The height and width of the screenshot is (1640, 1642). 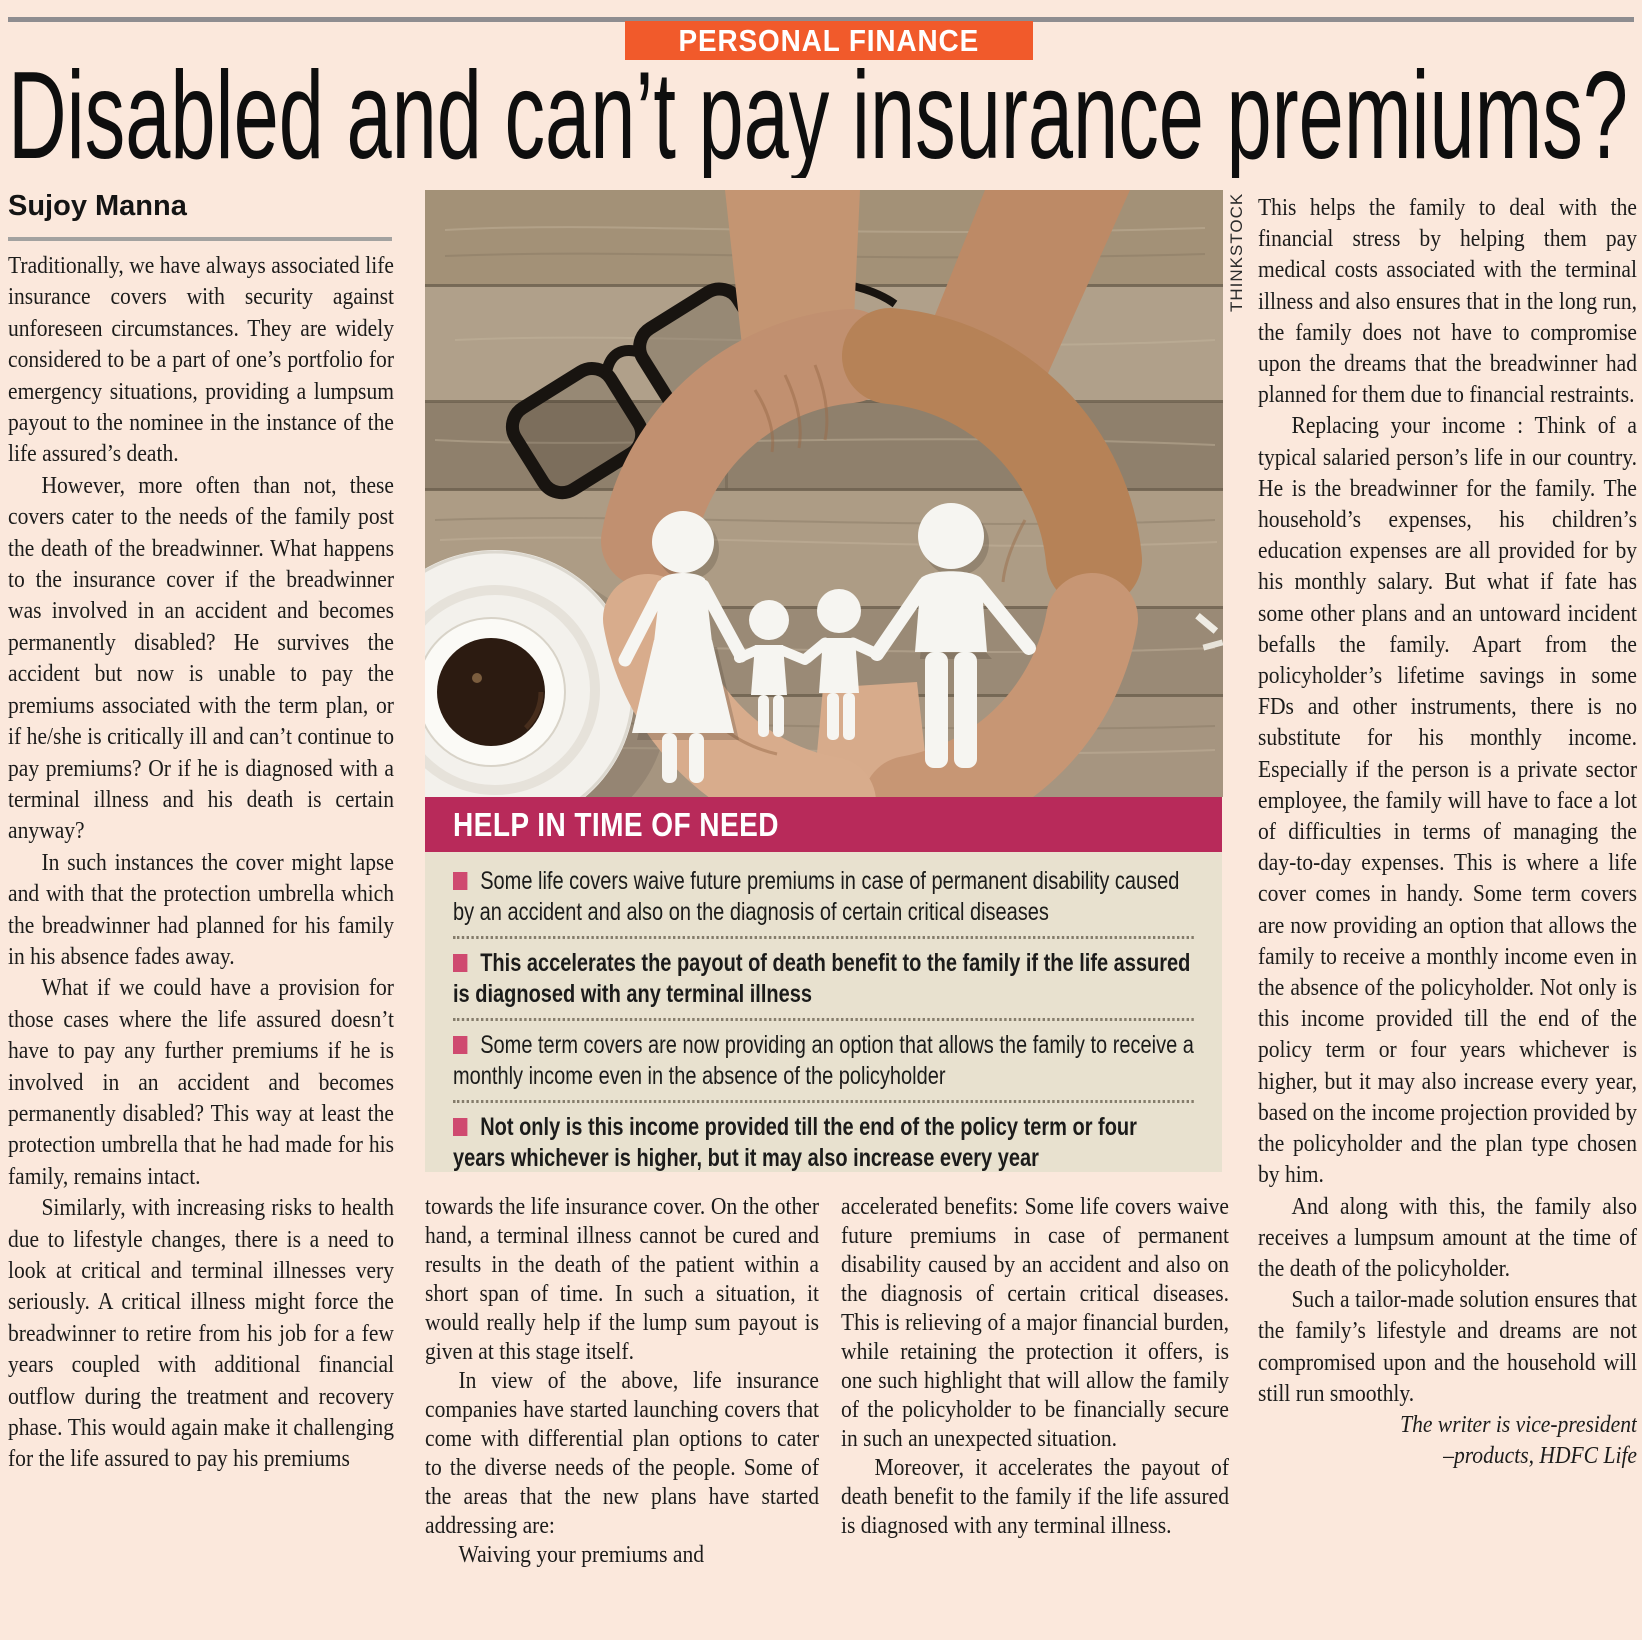 I want to click on infobox-title: HELP IN TIME OF NEED, so click(x=616, y=824).